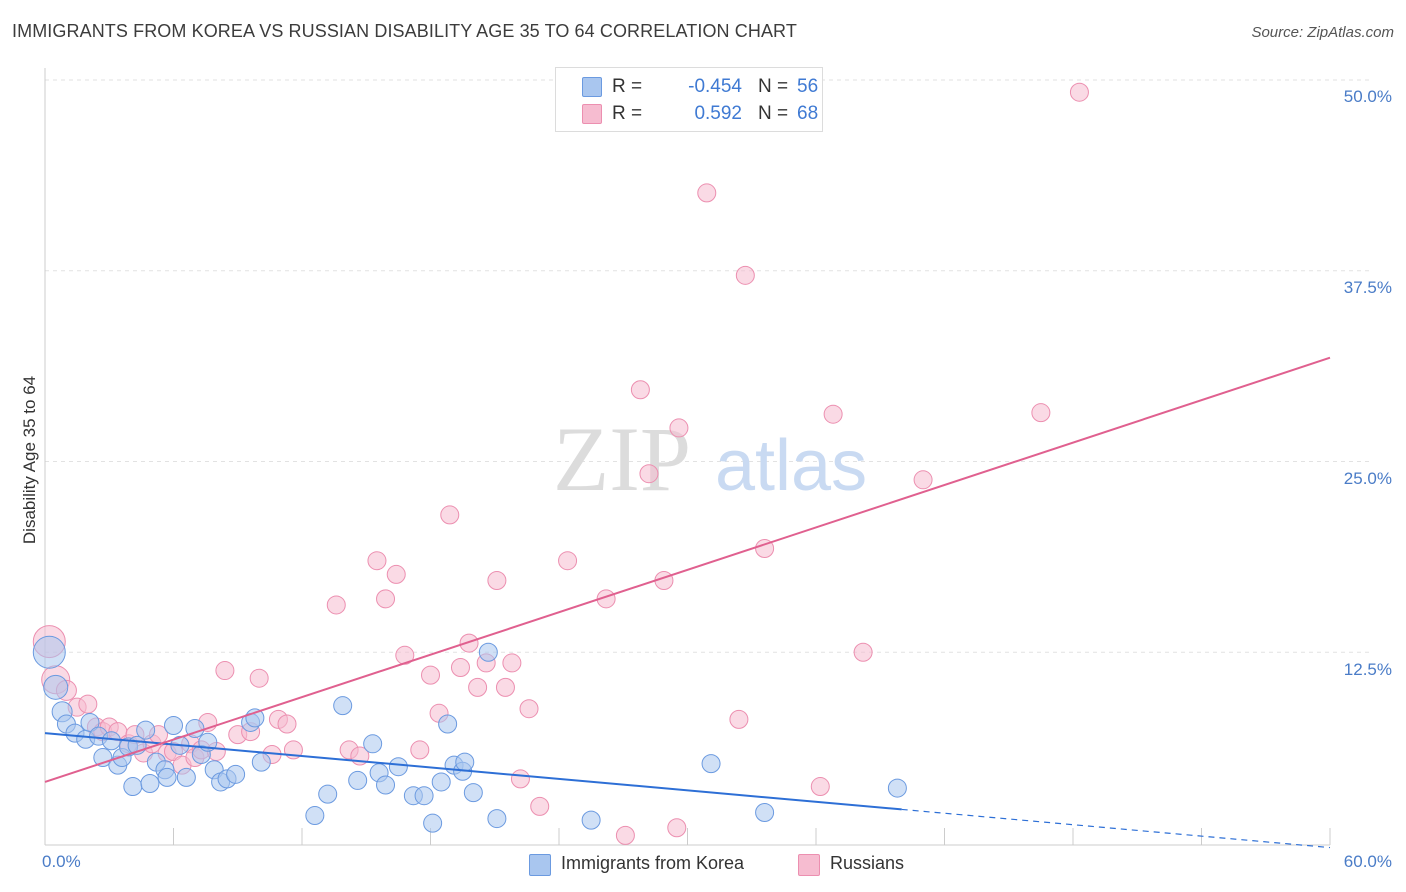  What do you see at coordinates (1367, 669) in the screenshot?
I see `y-tick-label: 12.5%` at bounding box center [1367, 669].